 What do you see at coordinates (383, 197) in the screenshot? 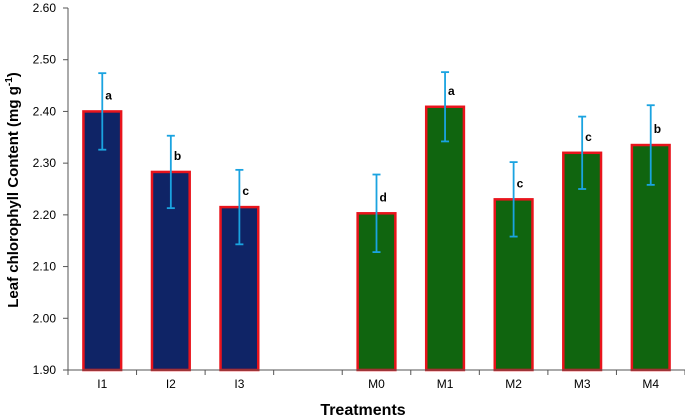
I see `significance-letter-M0: d` at bounding box center [383, 197].